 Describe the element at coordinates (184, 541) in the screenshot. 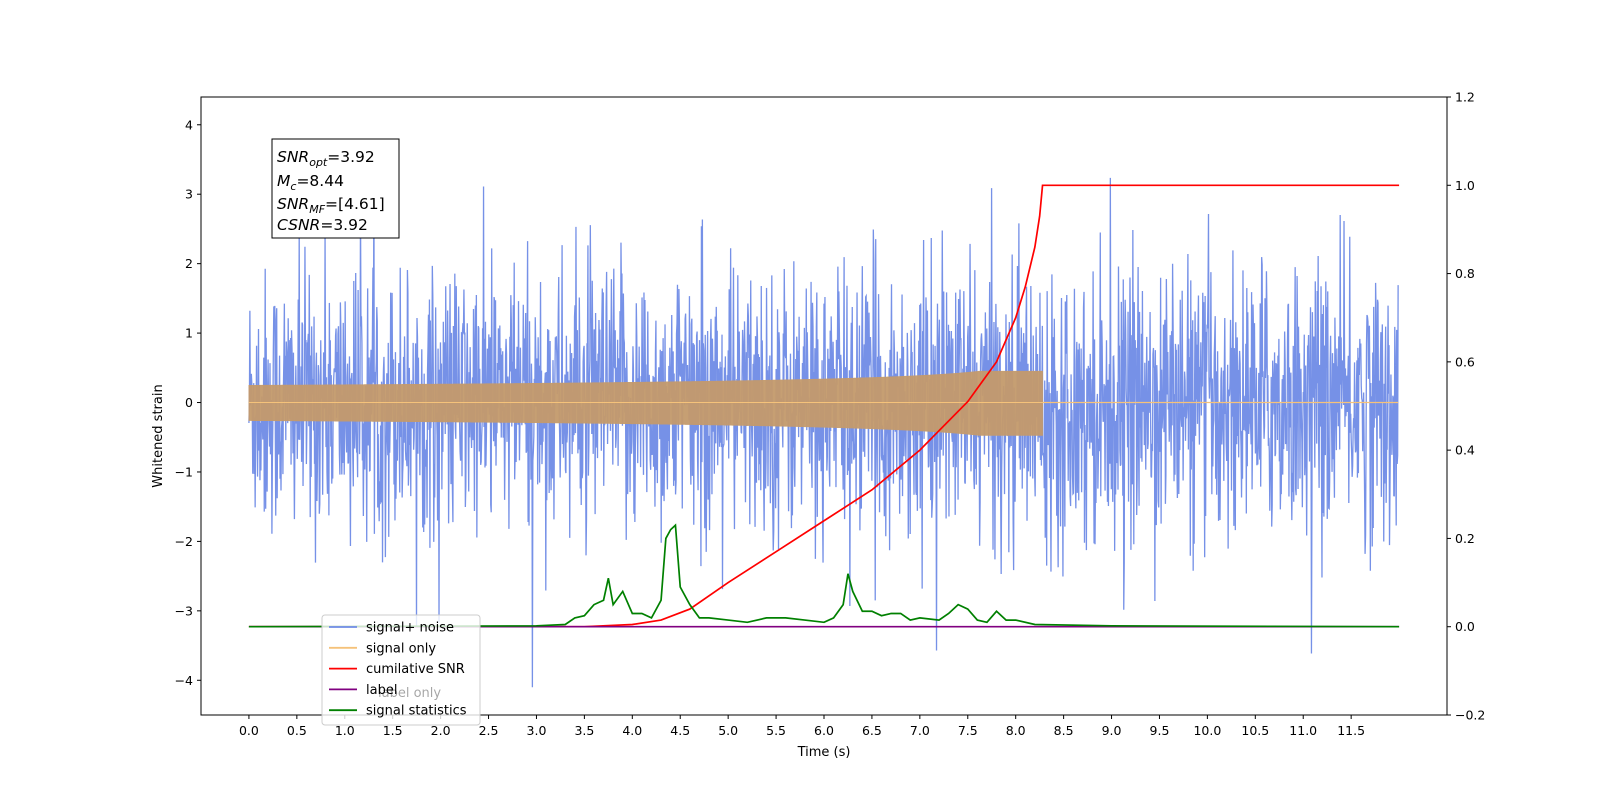

I see `y-left-tick-label: −2` at that location.